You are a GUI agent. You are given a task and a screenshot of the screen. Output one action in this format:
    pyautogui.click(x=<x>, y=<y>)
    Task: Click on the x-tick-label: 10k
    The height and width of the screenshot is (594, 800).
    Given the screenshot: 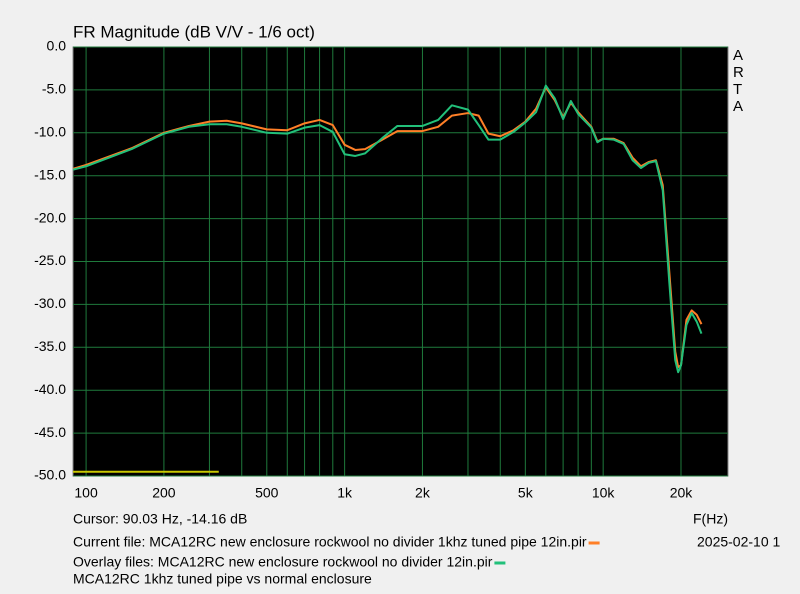 What is the action you would take?
    pyautogui.click(x=604, y=493)
    